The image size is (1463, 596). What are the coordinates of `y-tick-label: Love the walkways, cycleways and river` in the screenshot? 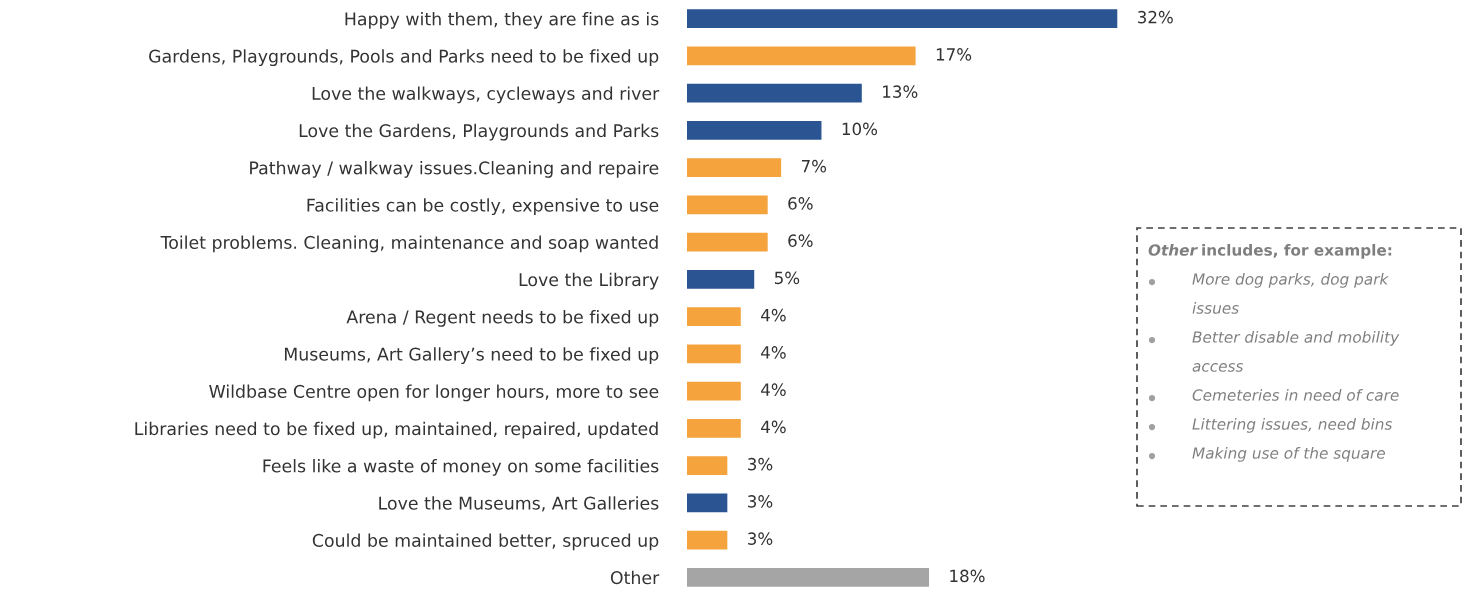 It's located at (486, 95).